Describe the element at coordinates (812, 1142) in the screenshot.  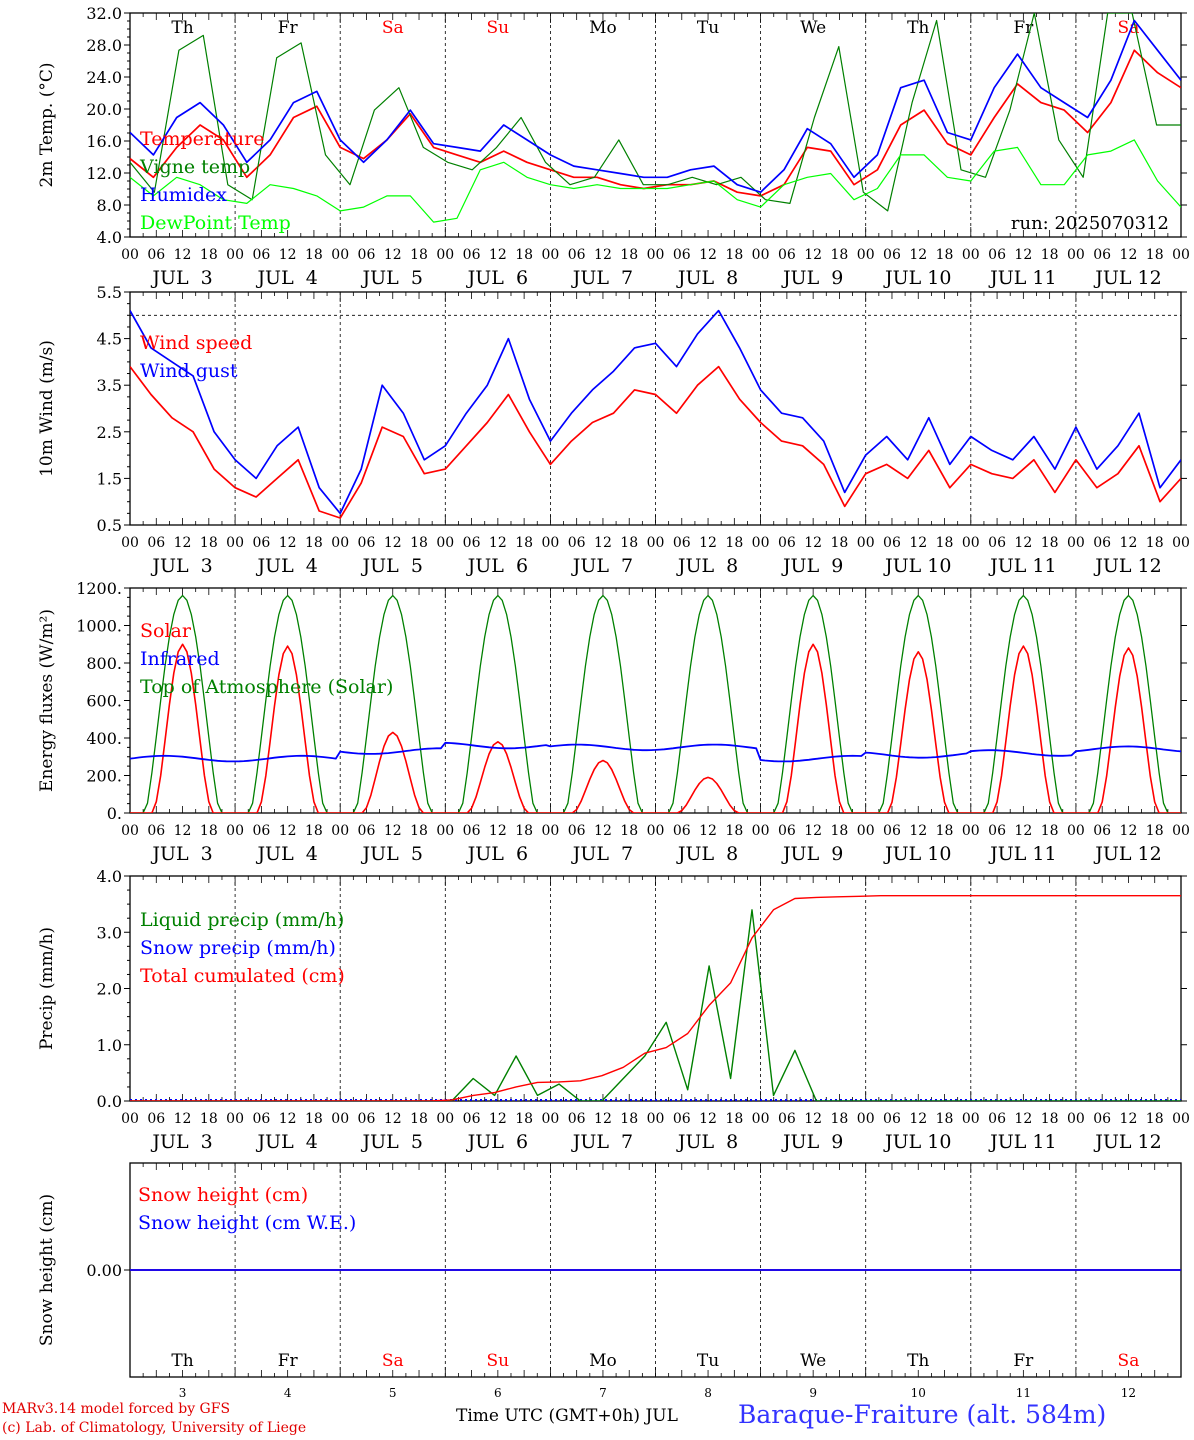
I see `date-label: JUL 9` at that location.